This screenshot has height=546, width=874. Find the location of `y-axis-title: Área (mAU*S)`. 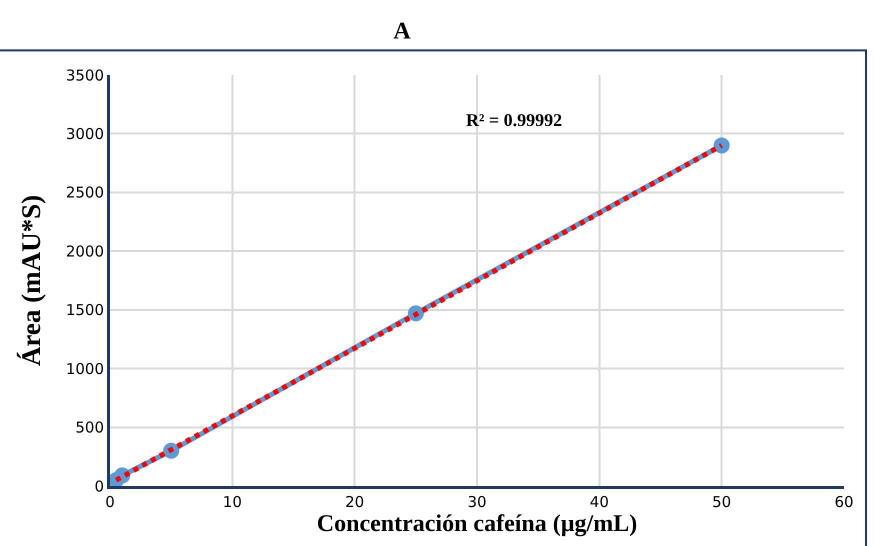

y-axis-title: Área (mAU*S) is located at coordinates (31, 280).